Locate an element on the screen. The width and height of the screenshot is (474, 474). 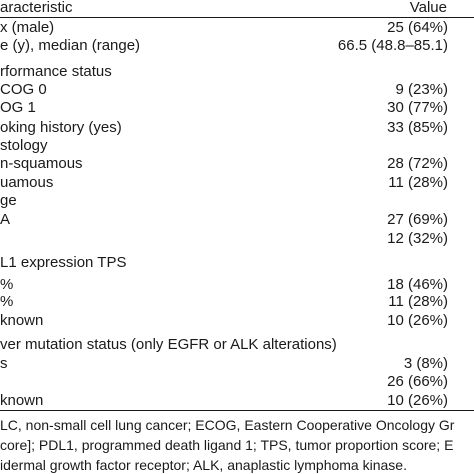
row-value: 30 (77%) is located at coordinates (417, 107).